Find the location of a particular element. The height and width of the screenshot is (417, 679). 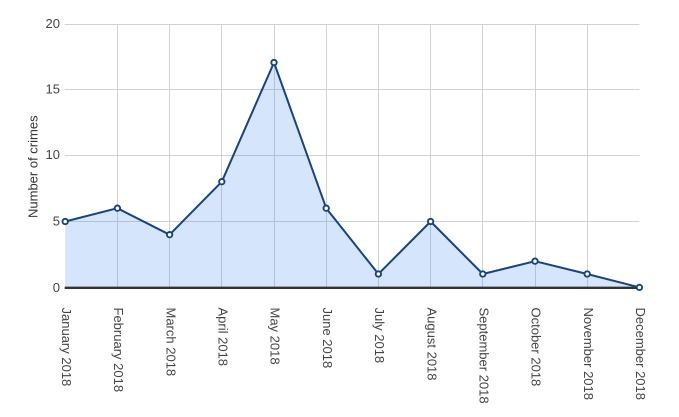

svg-text: Number of crimes is located at coordinates (33, 166).